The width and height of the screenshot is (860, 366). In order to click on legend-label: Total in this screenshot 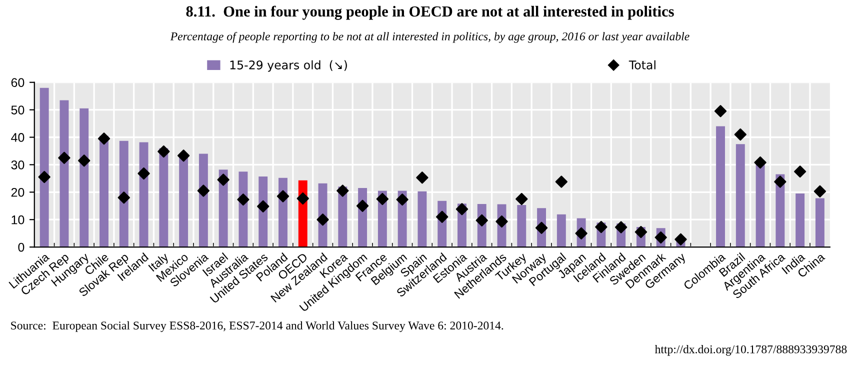, I will do `click(642, 65)`.